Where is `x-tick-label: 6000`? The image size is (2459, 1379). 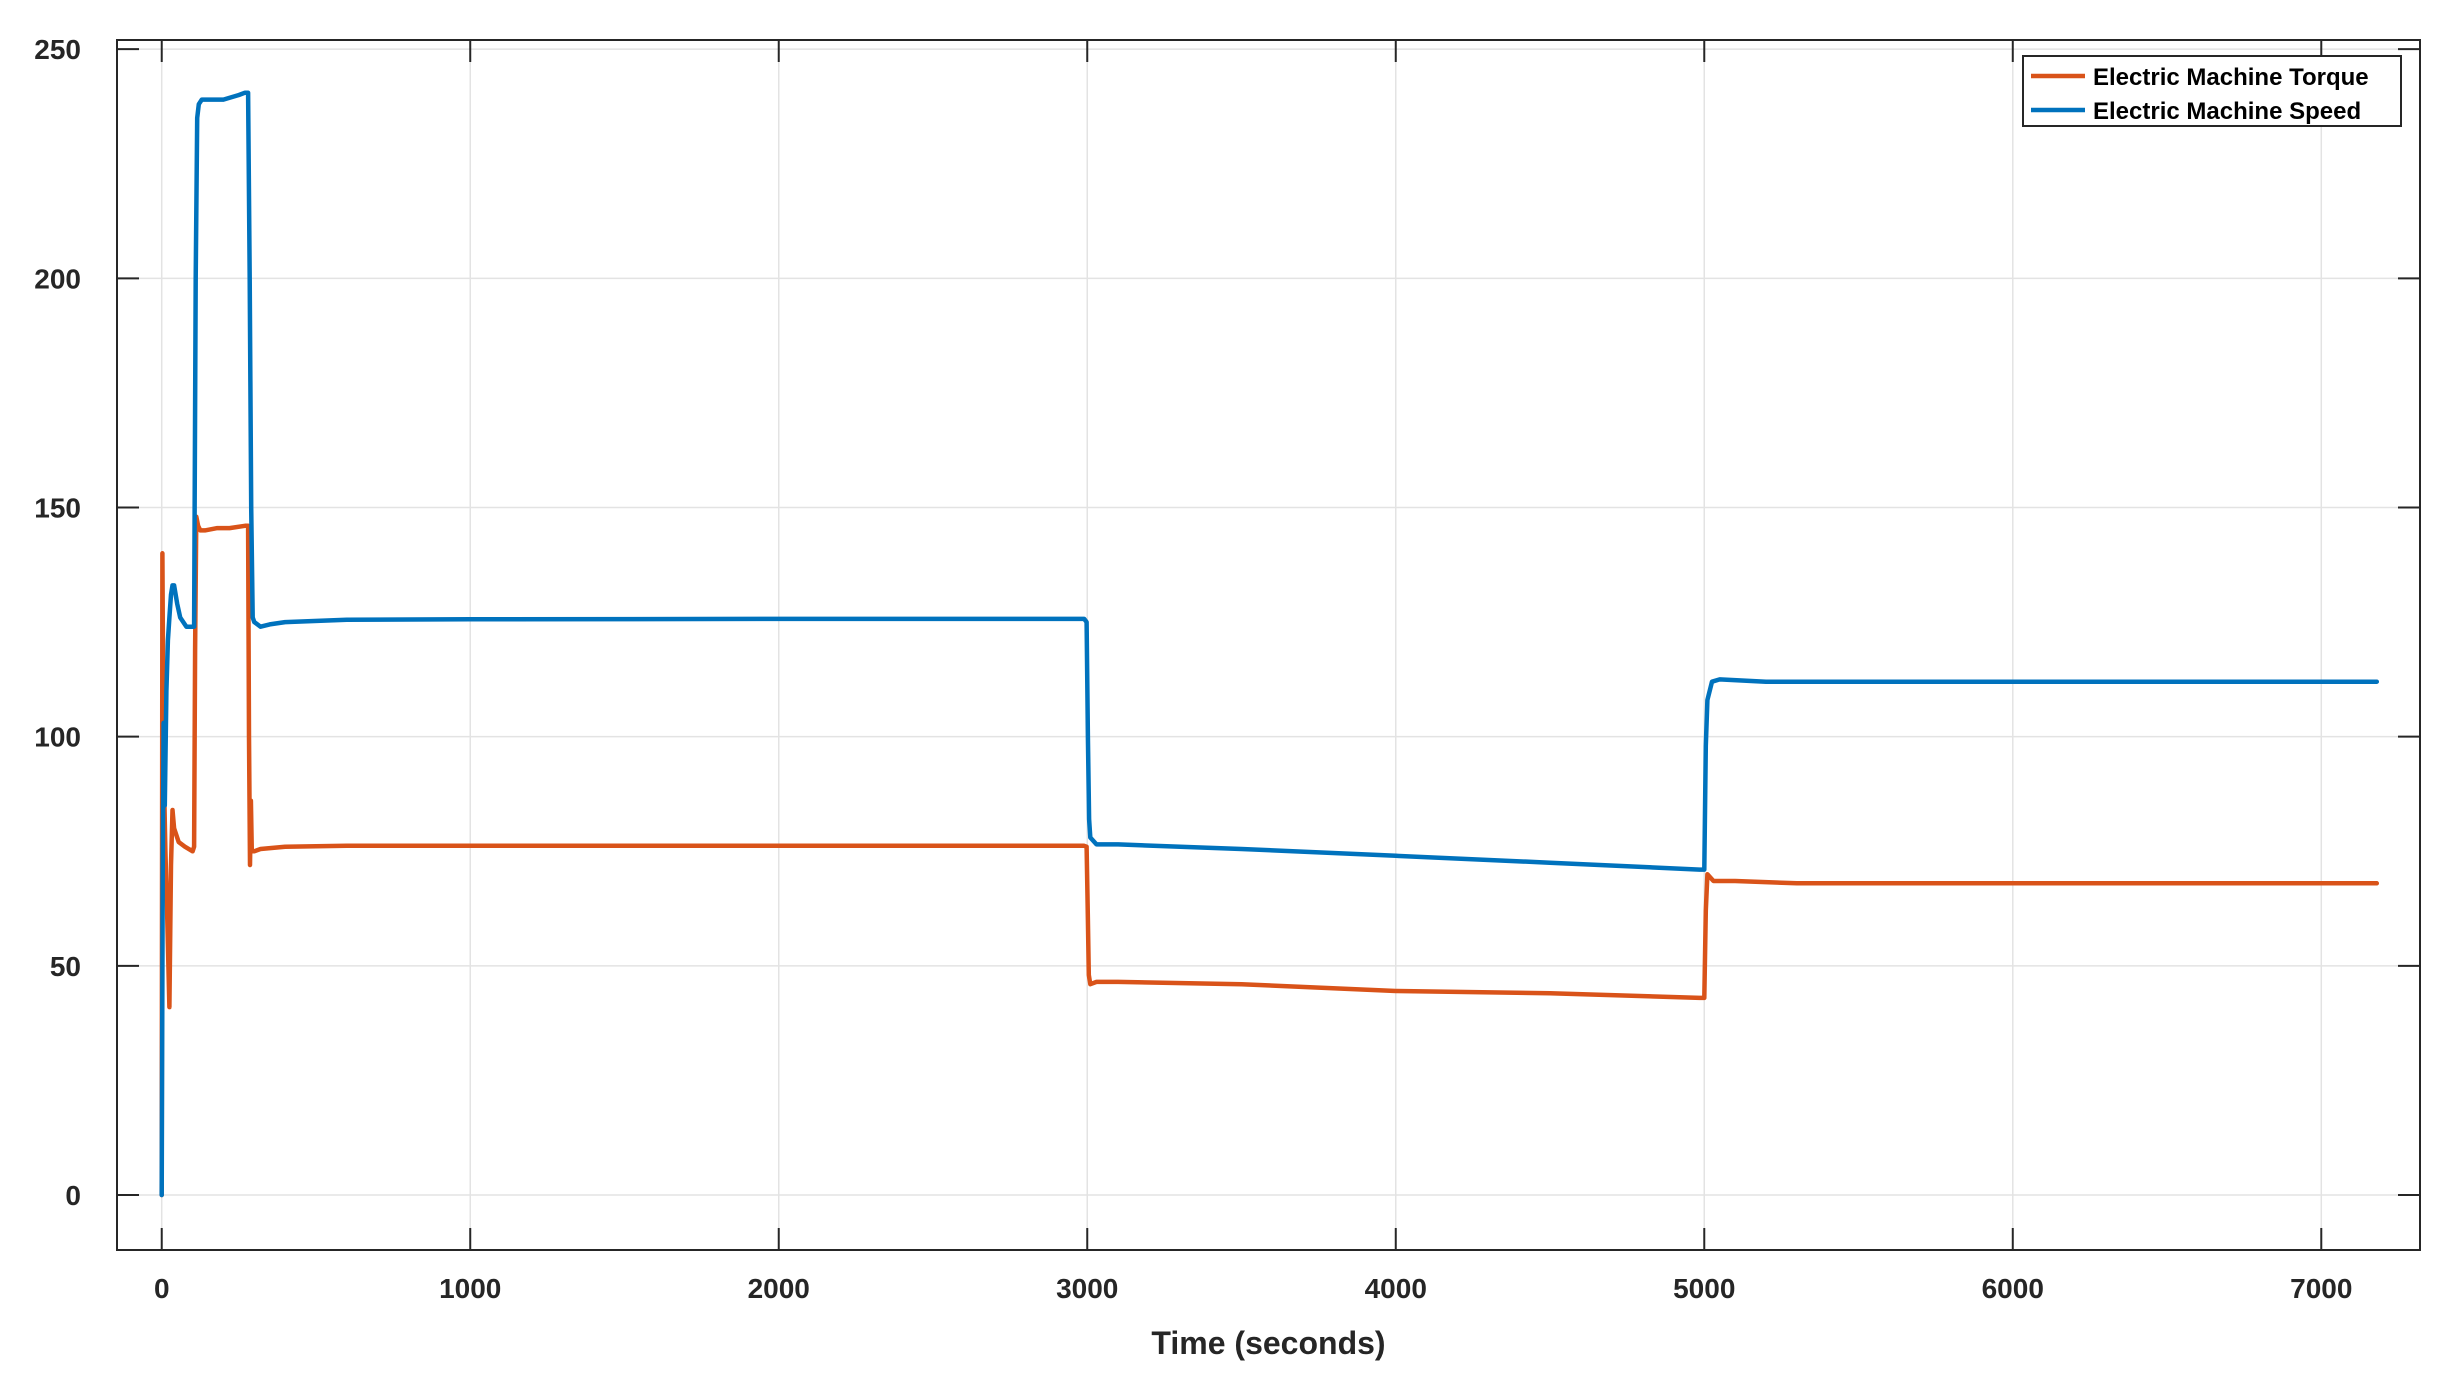
x-tick-label: 6000 is located at coordinates (2013, 1288).